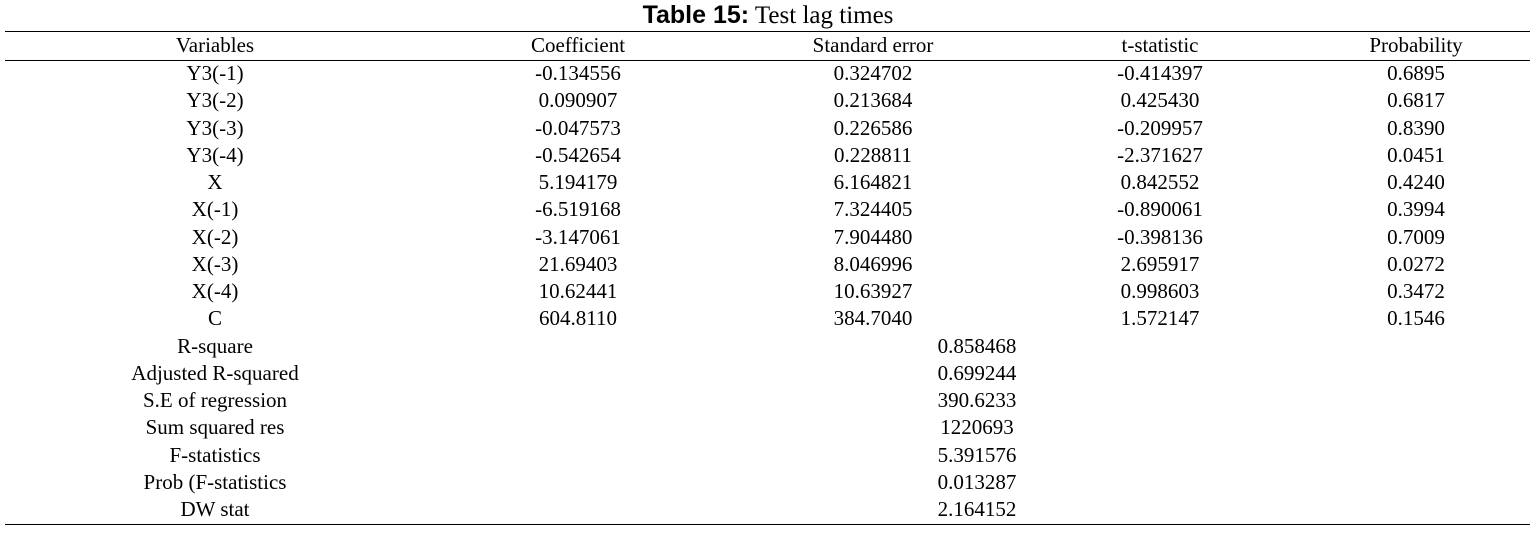 The height and width of the screenshot is (547, 1536). I want to click on probability-cell: 0.0272, so click(1416, 263).